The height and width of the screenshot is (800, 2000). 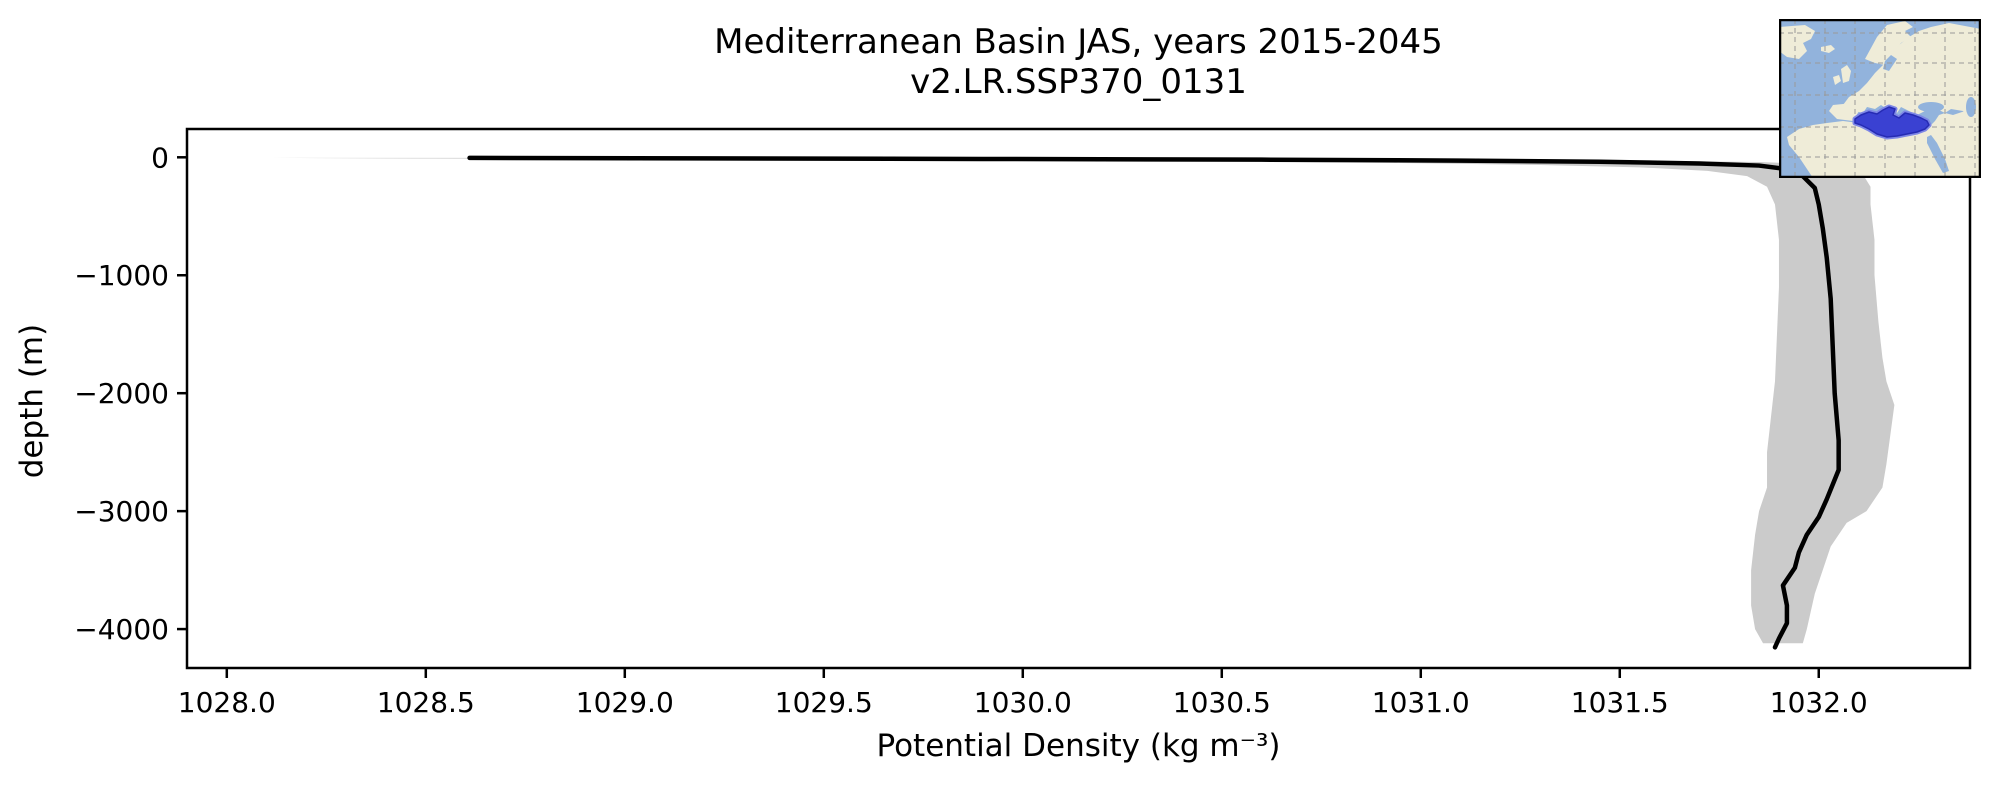 What do you see at coordinates (160, 157) in the screenshot?
I see `y-tick-label: 0` at bounding box center [160, 157].